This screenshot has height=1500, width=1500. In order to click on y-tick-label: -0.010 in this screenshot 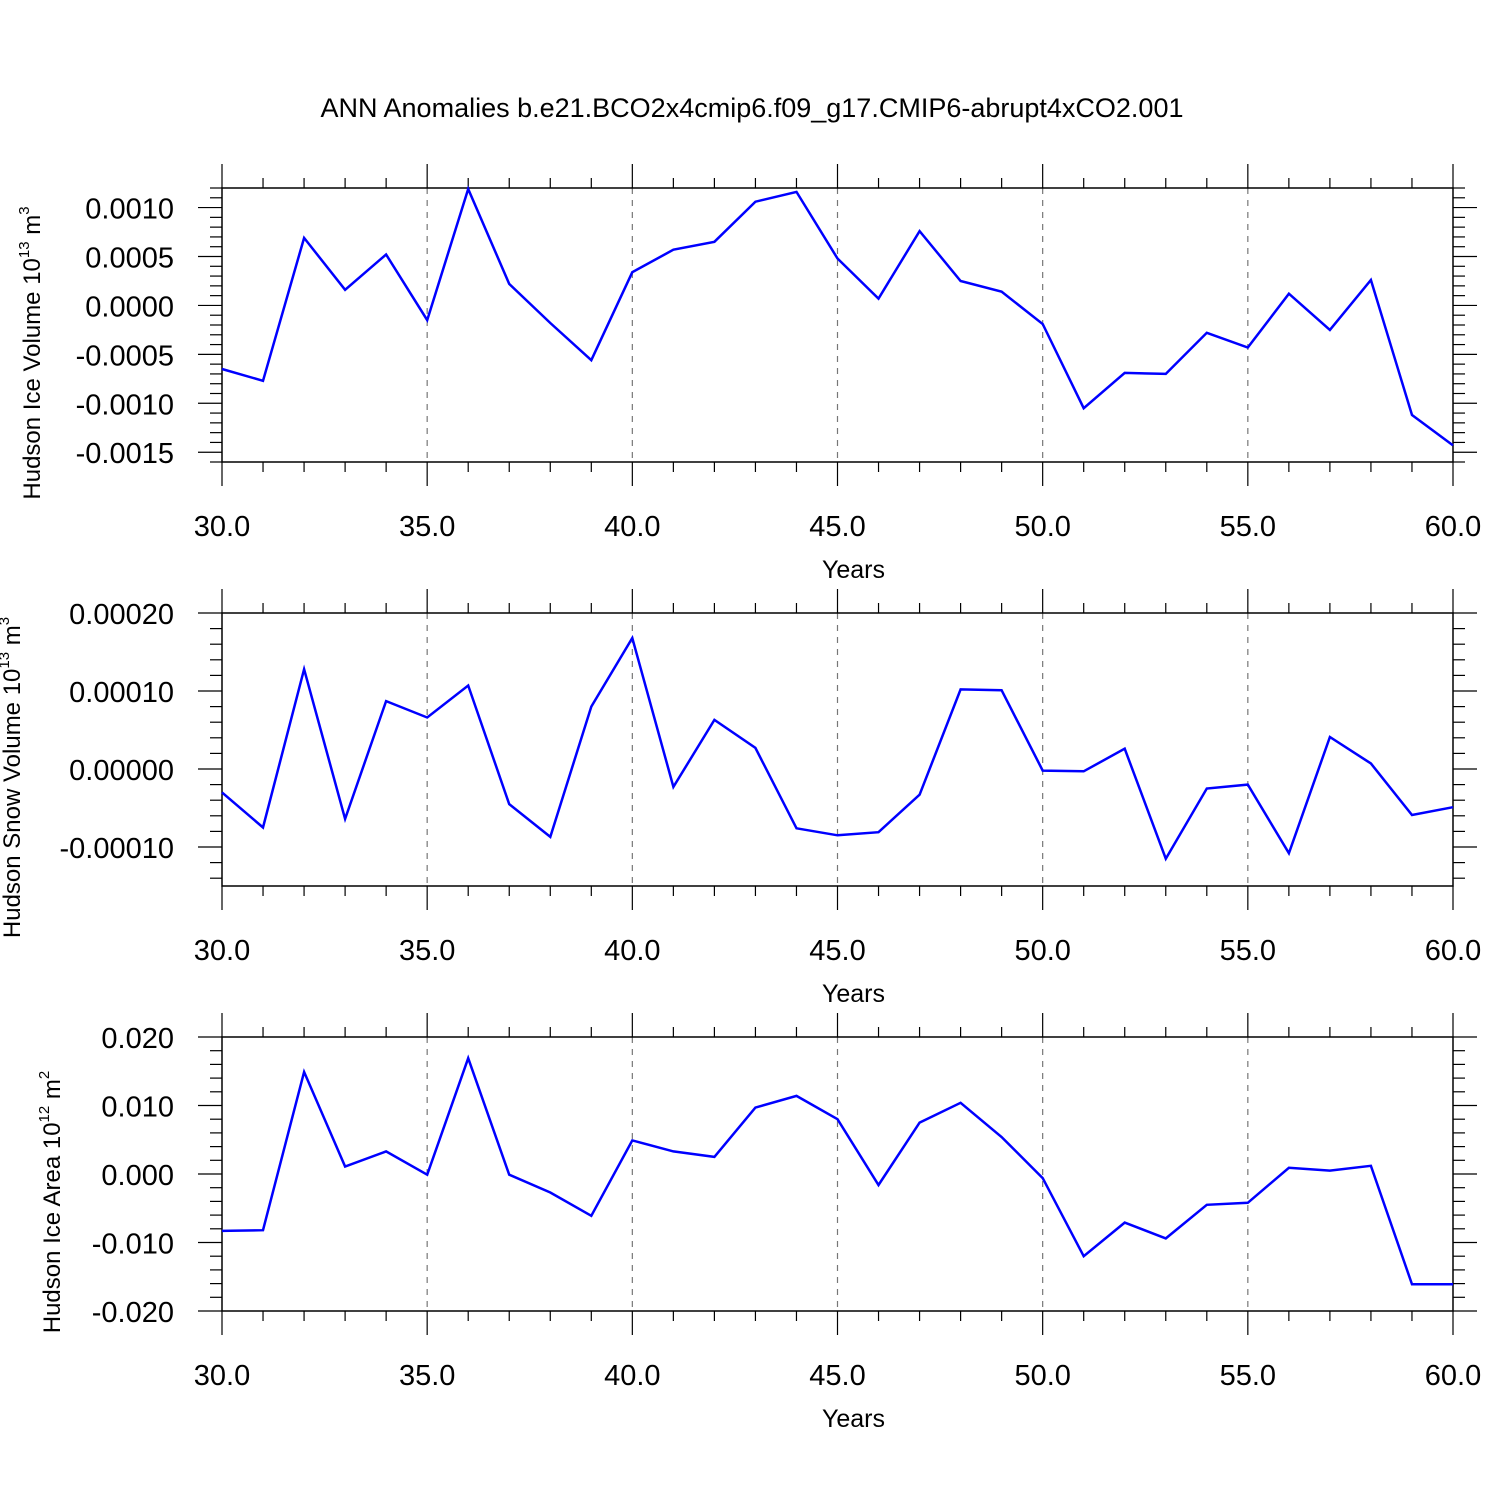, I will do `click(133, 1245)`.